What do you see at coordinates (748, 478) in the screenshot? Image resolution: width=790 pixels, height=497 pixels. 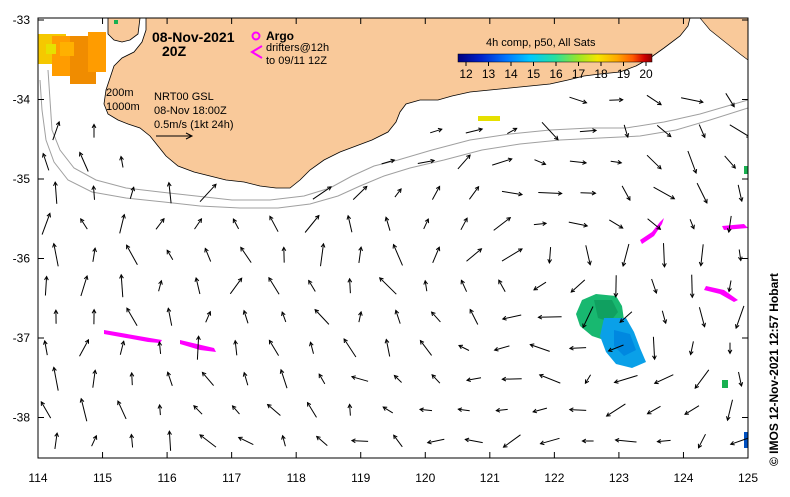 I see `x-tick-label: 125` at bounding box center [748, 478].